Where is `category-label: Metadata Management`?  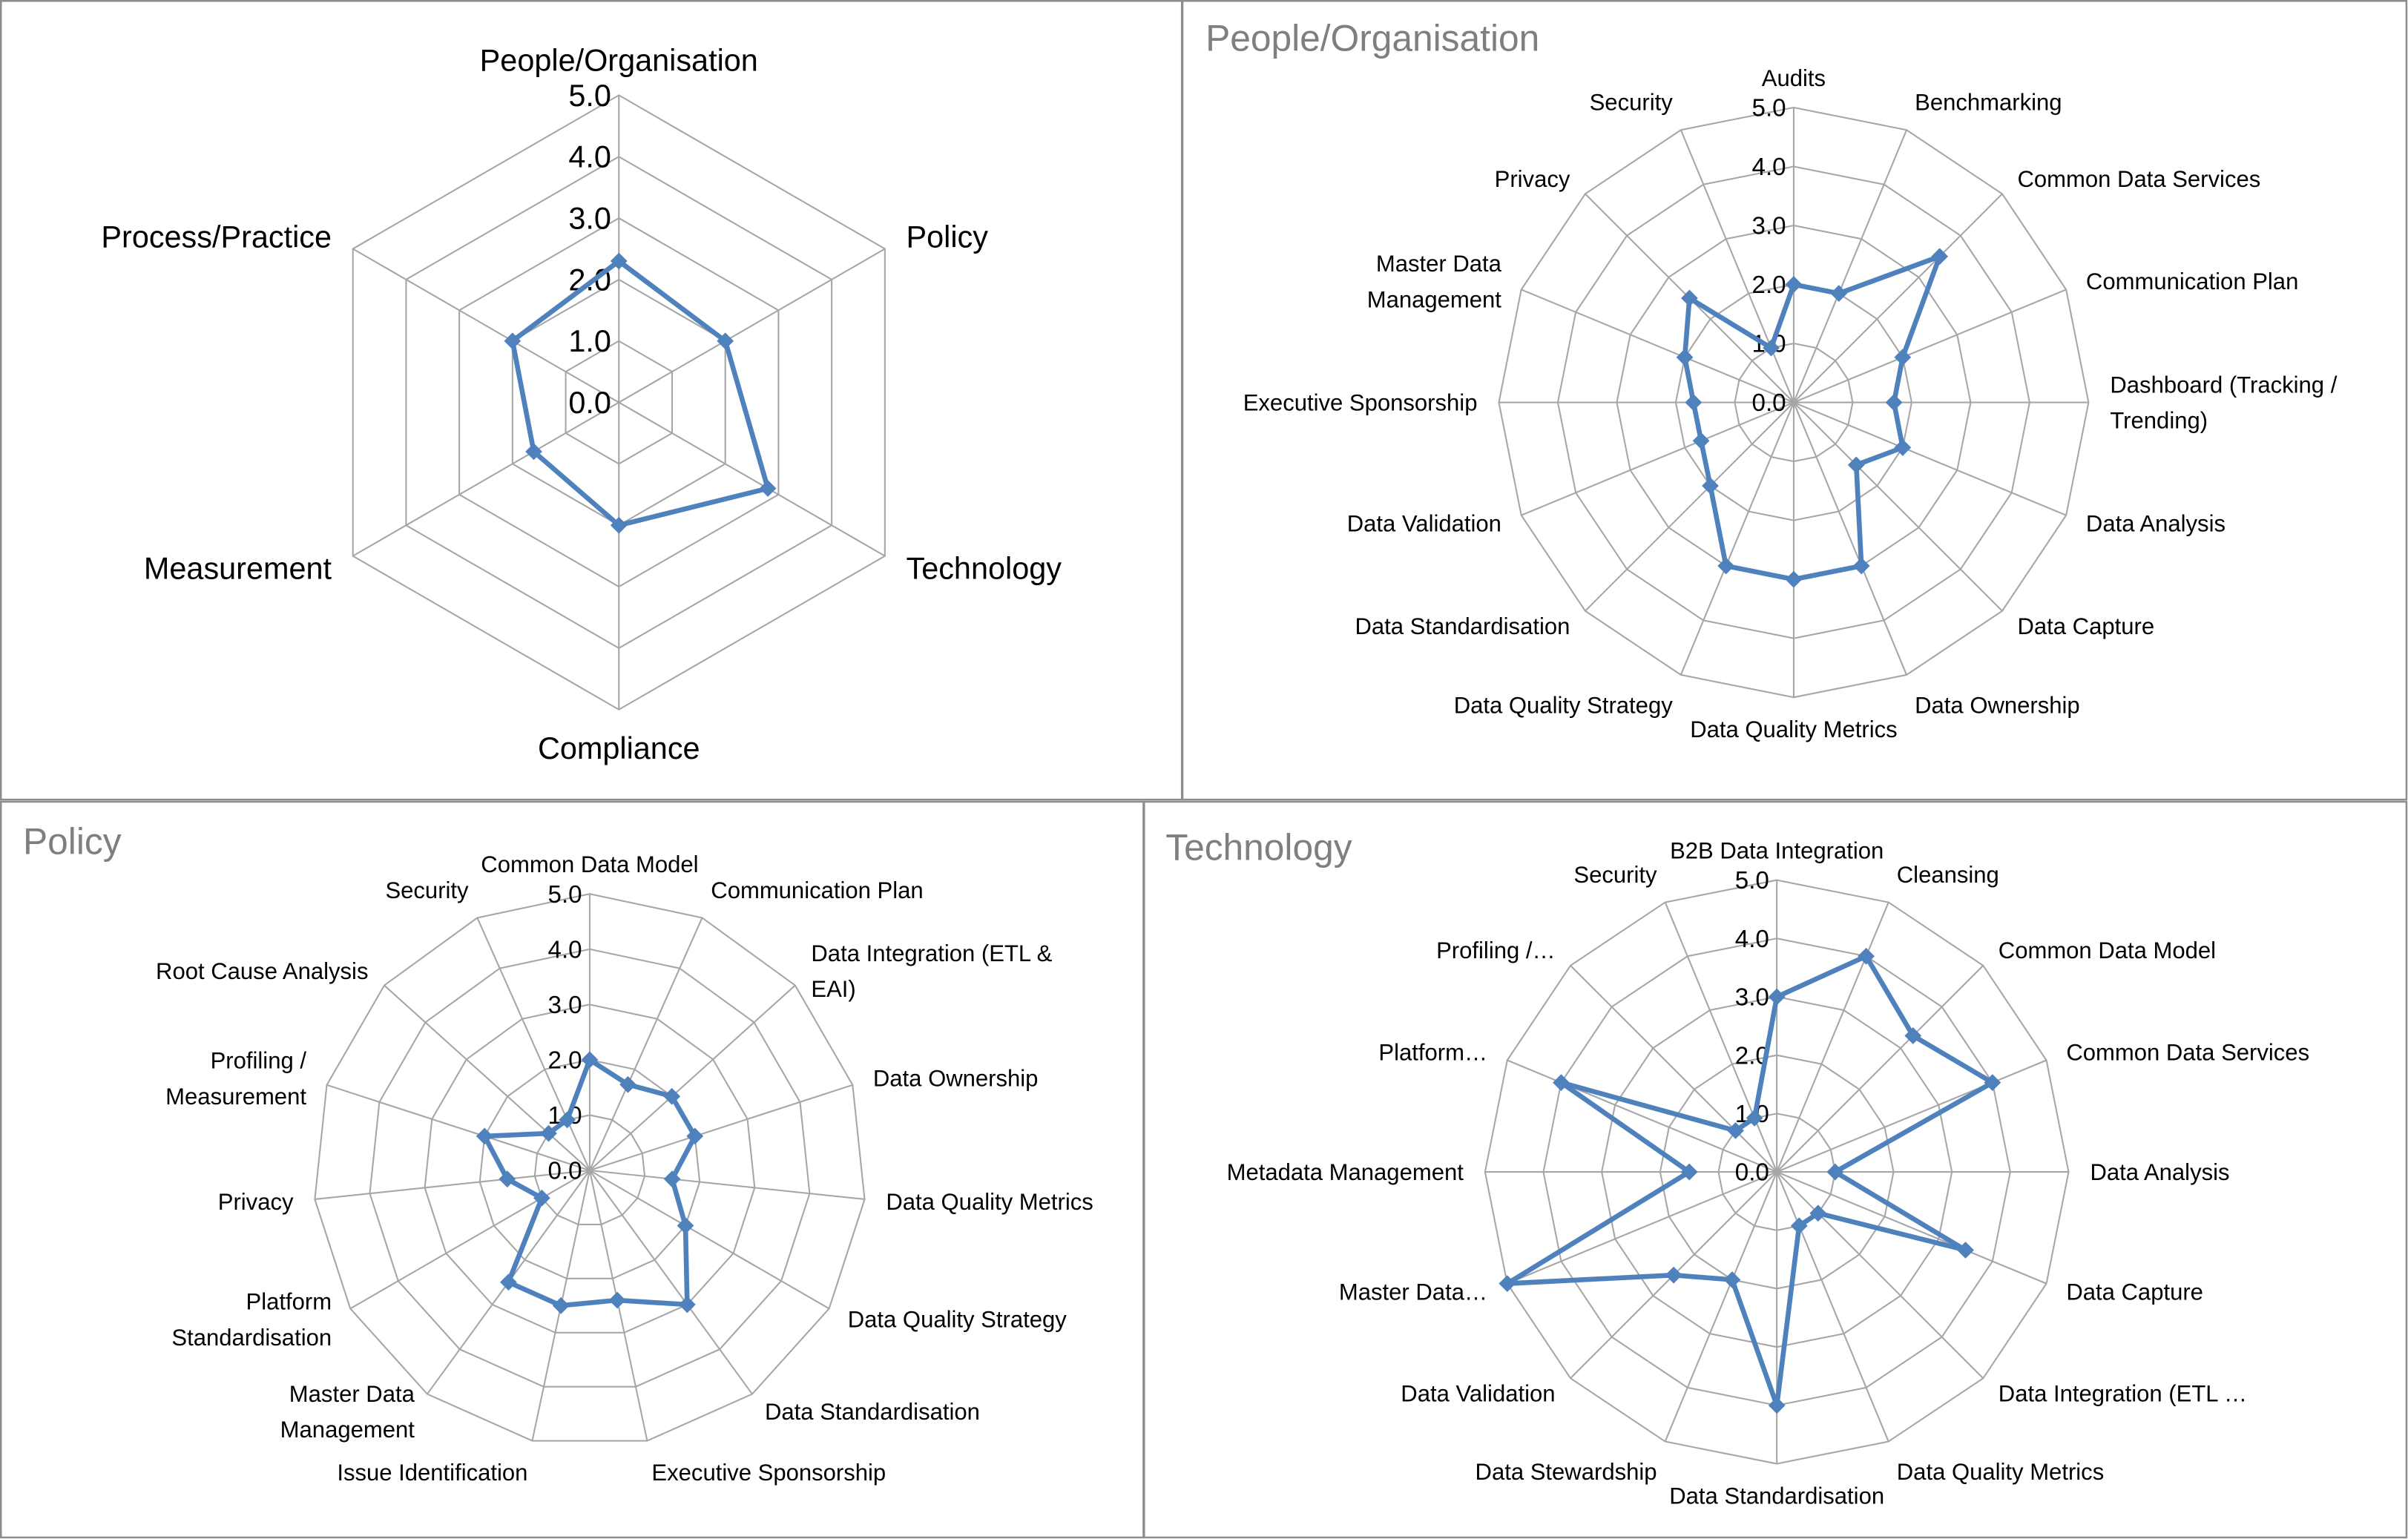
category-label: Metadata Management is located at coordinates (1345, 1172).